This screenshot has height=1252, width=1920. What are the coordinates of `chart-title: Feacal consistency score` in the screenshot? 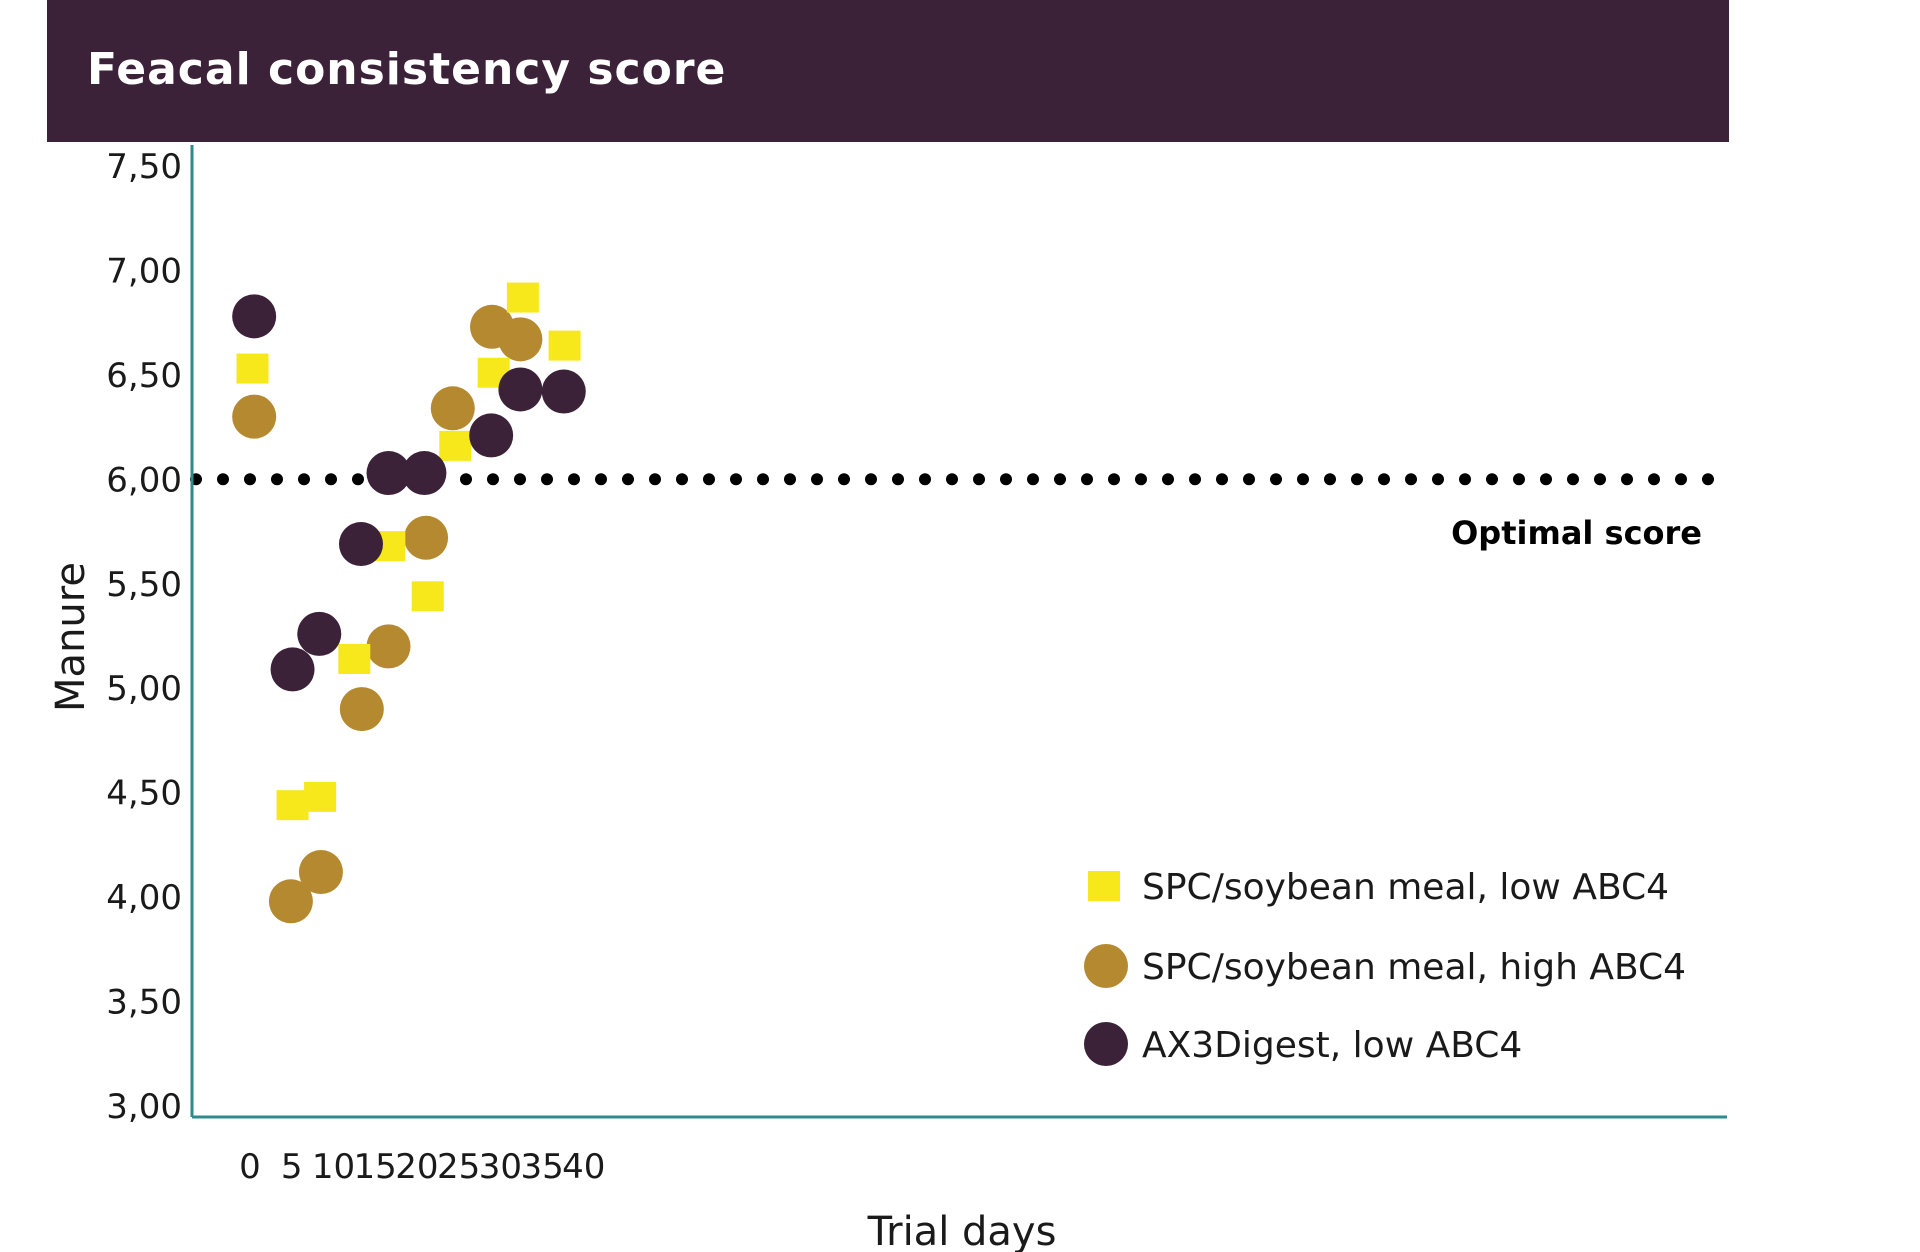 It's located at (407, 69).